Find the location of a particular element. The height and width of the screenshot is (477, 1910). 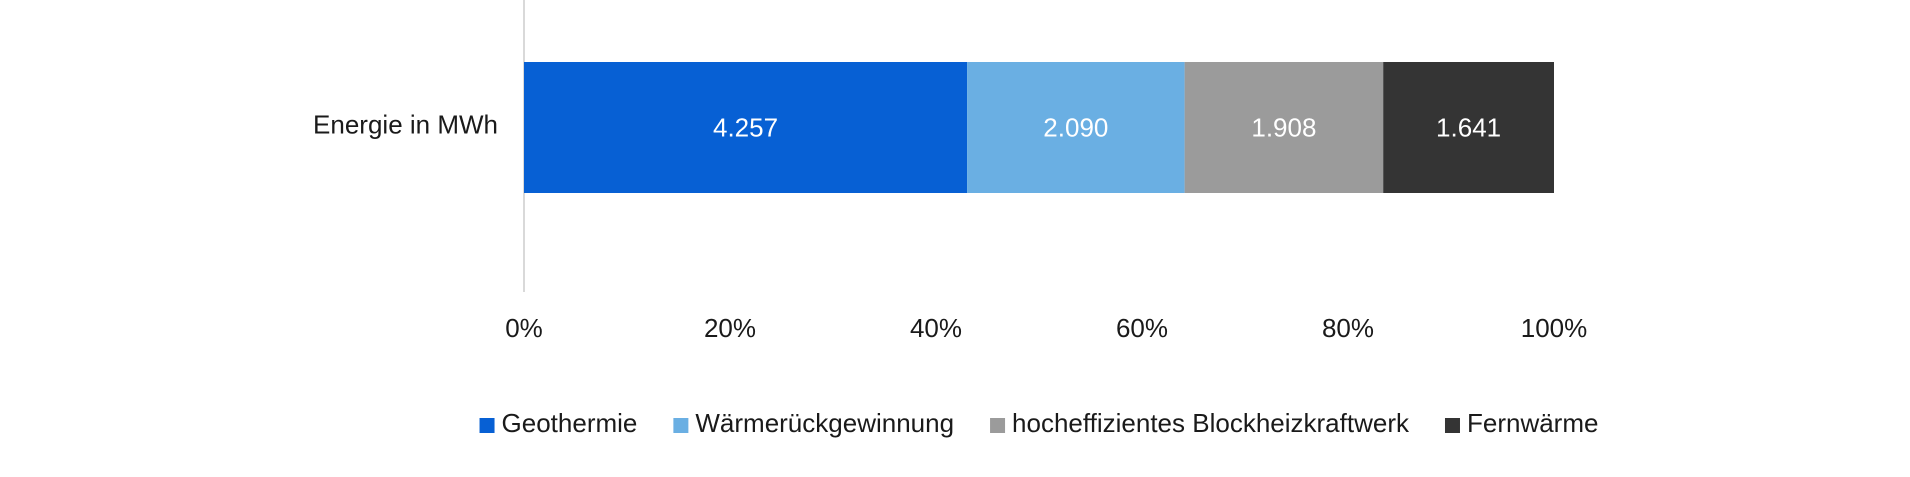

labels-layer: 4.257 2.090 1.908 1.641 is located at coordinates (1107, 128).